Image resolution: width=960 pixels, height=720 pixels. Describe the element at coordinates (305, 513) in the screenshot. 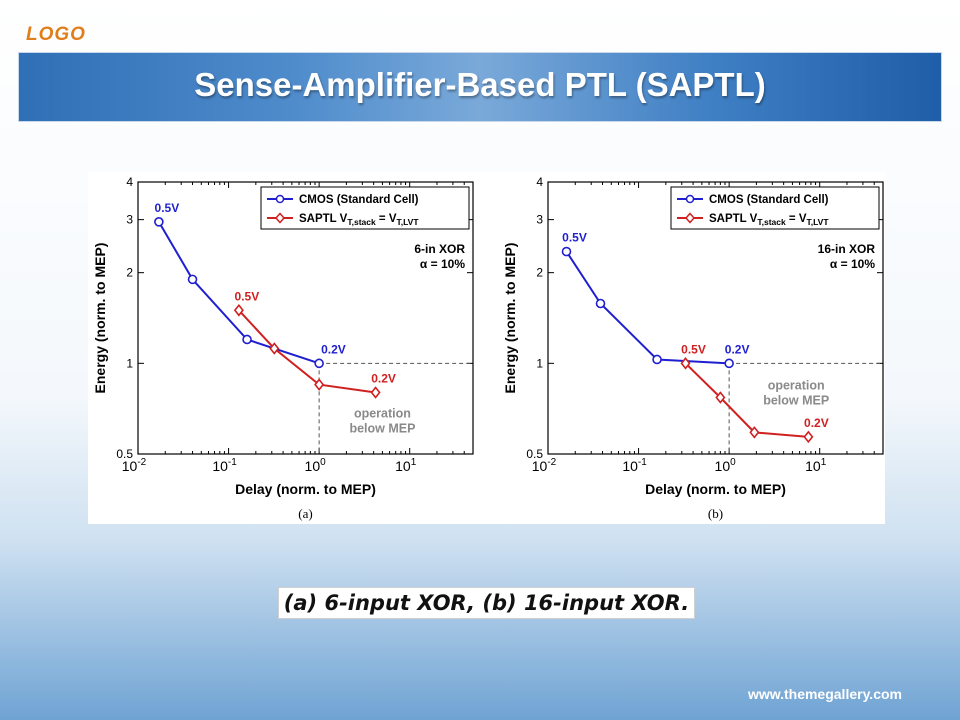

I see `panel-label: (a)` at that location.